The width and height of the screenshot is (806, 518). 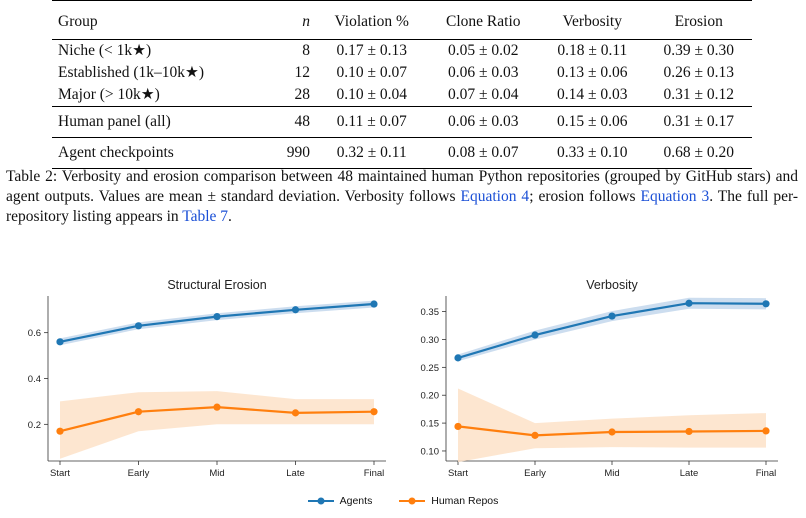 I want to click on chart-legend: Agents Human Repos, so click(x=403, y=502).